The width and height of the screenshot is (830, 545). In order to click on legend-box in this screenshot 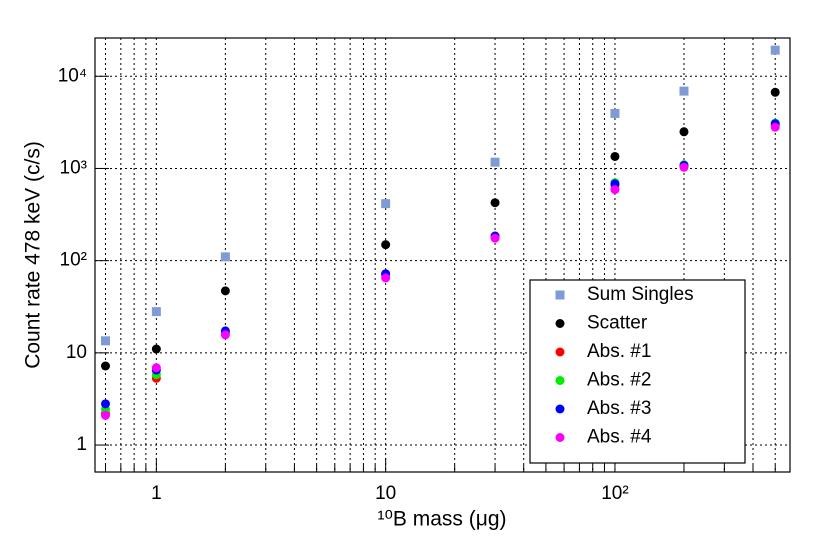, I will do `click(637, 371)`.